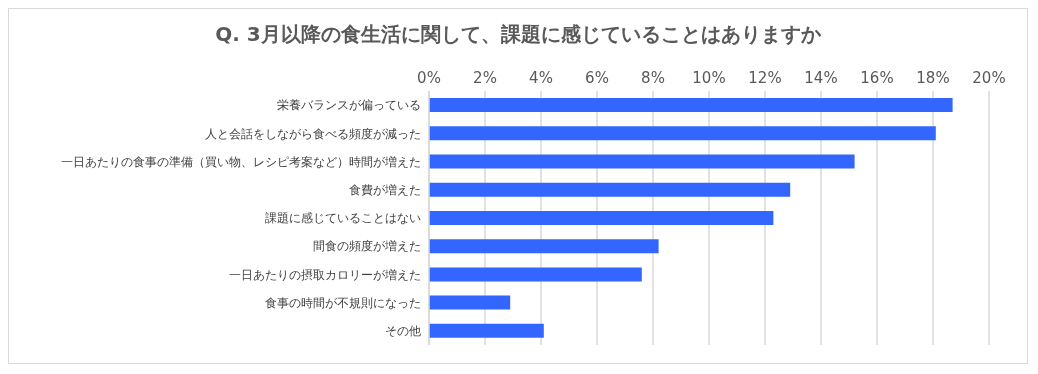 The height and width of the screenshot is (374, 1038). I want to click on x-tick-label: 8%, so click(653, 78).